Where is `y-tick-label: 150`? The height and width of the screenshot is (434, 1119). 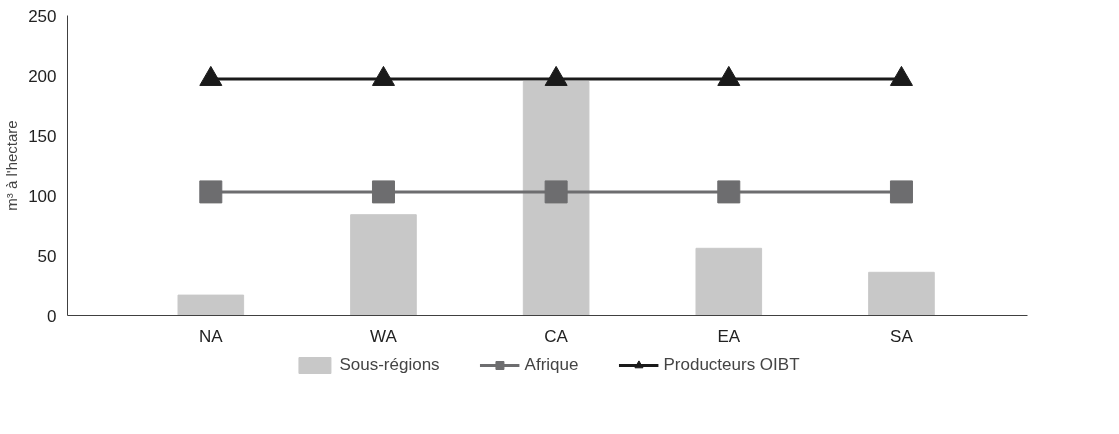 y-tick-label: 150 is located at coordinates (42, 136).